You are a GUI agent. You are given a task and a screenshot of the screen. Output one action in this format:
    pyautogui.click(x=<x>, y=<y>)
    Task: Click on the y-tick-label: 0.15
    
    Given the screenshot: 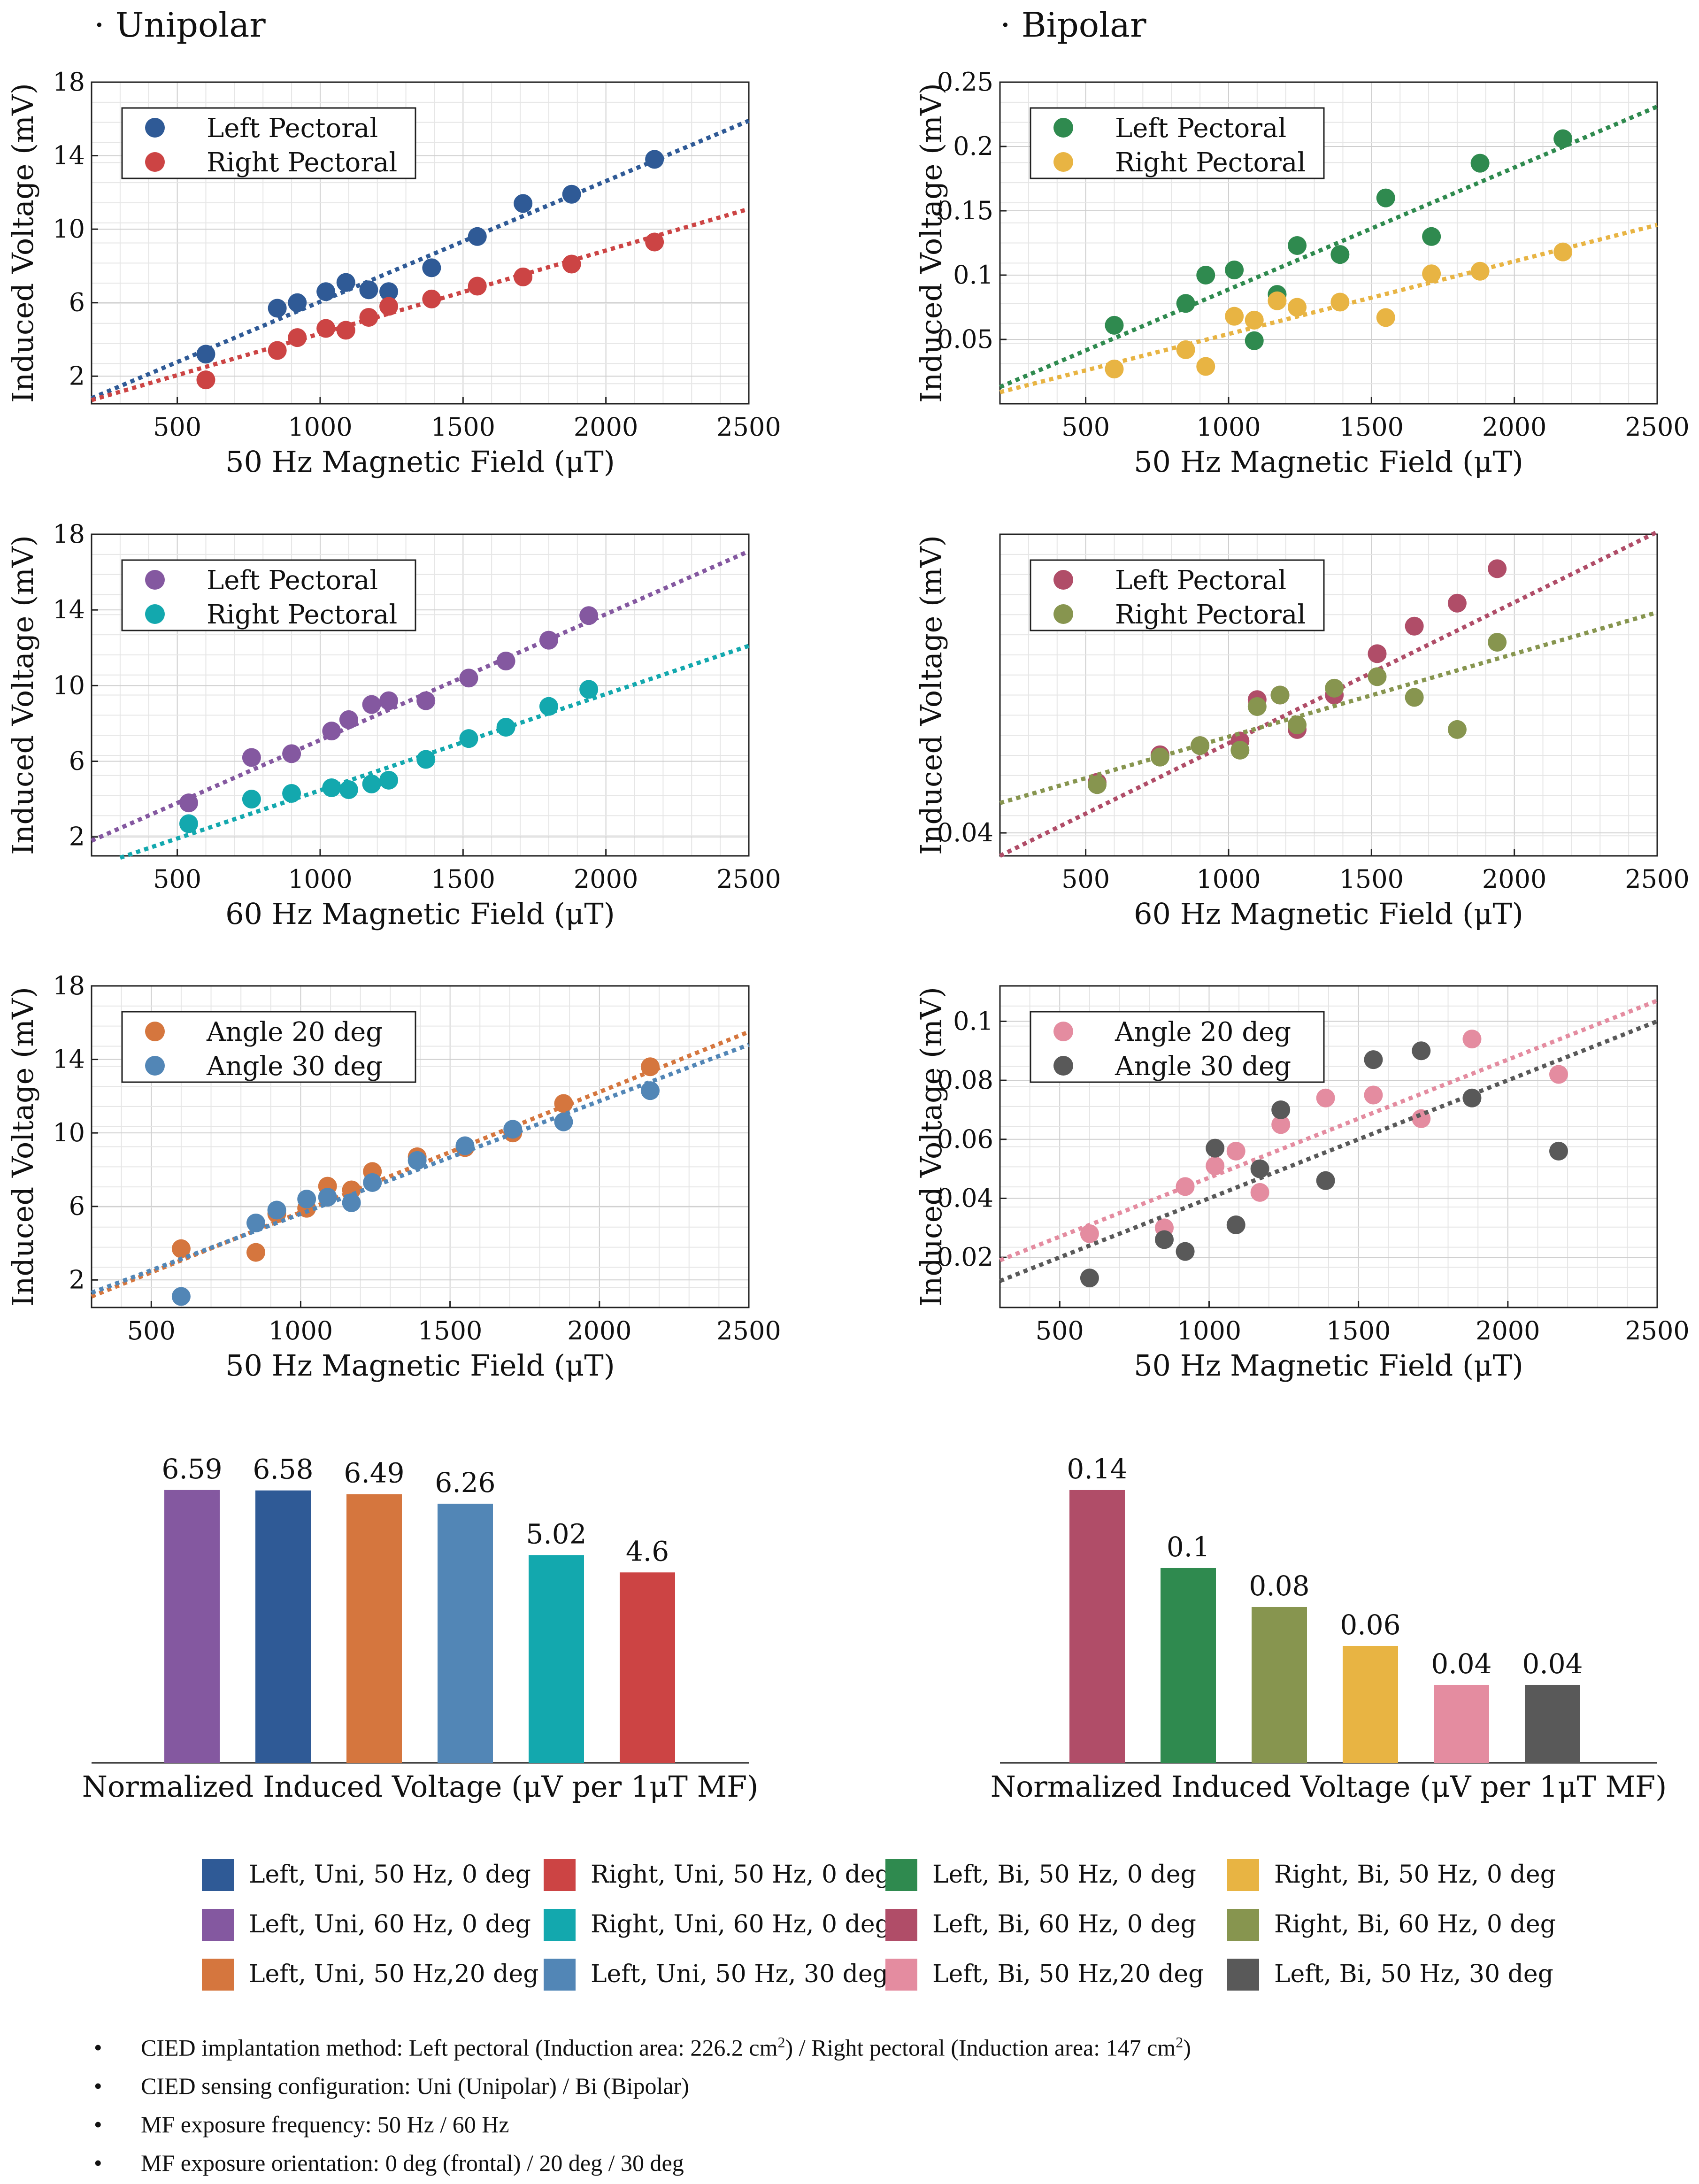 What is the action you would take?
    pyautogui.click(x=965, y=210)
    